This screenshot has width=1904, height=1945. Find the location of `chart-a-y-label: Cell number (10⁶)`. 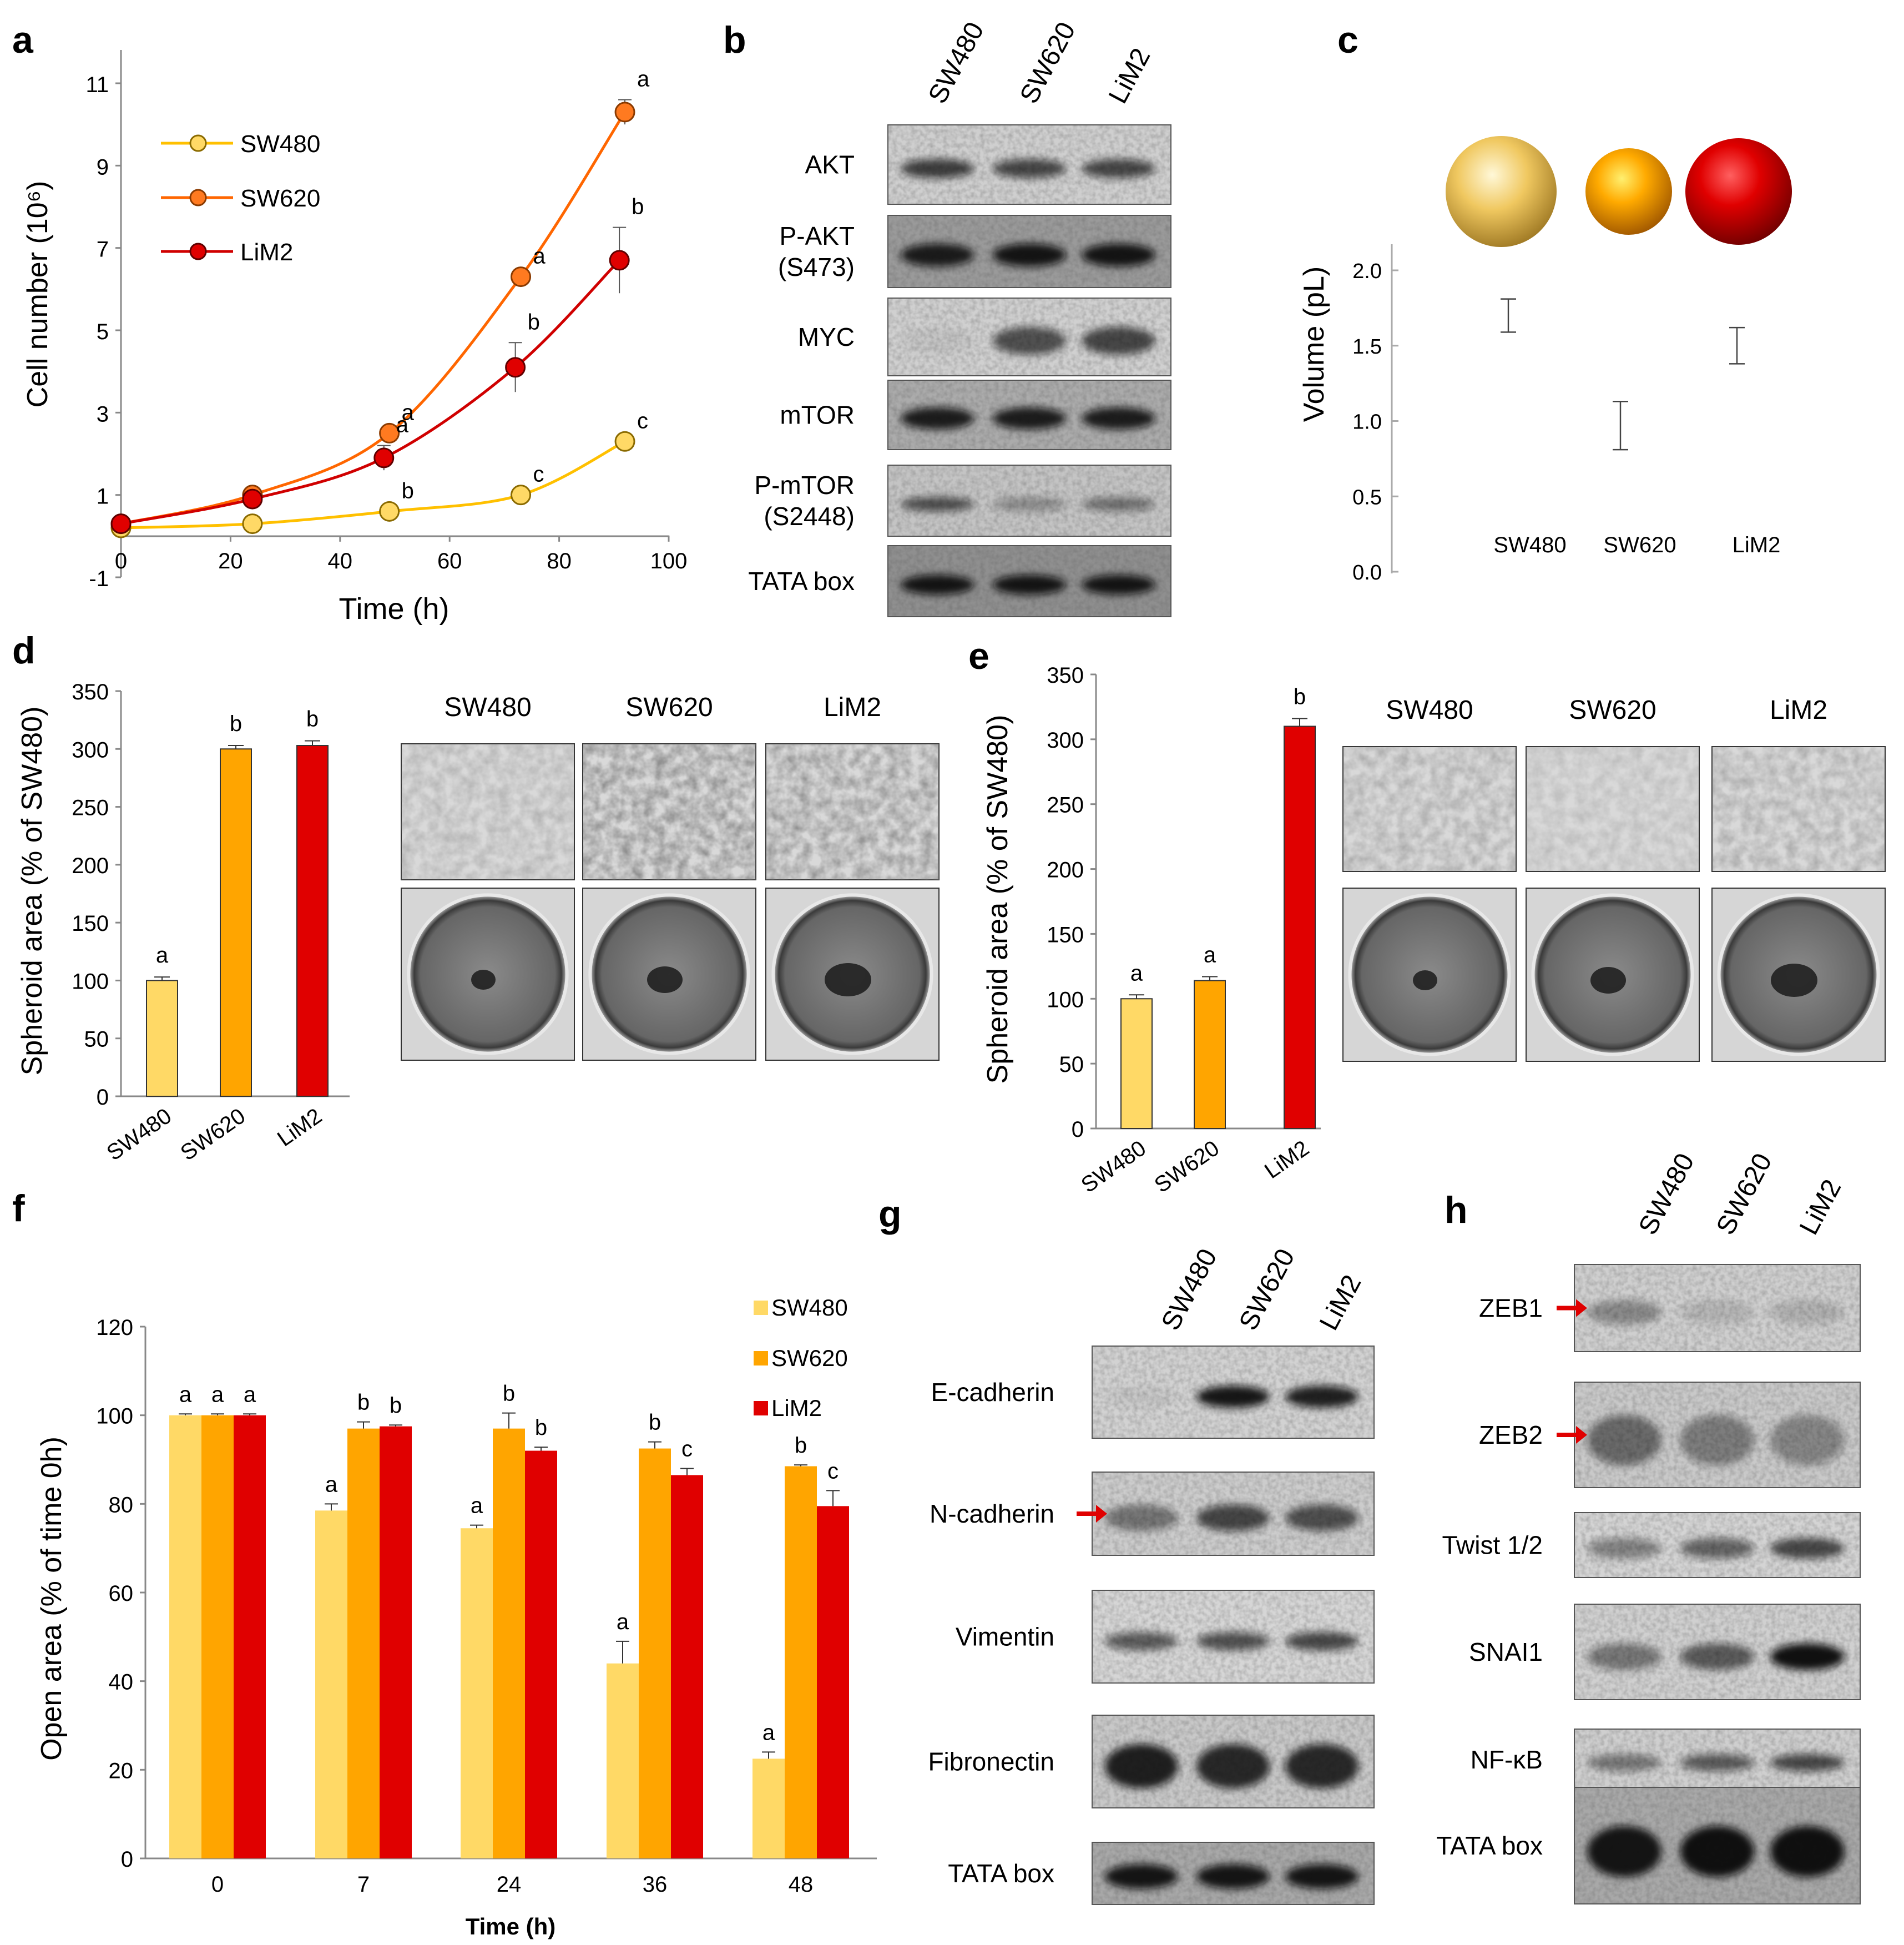

chart-a-y-label: Cell number (10⁶) is located at coordinates (38, 294).